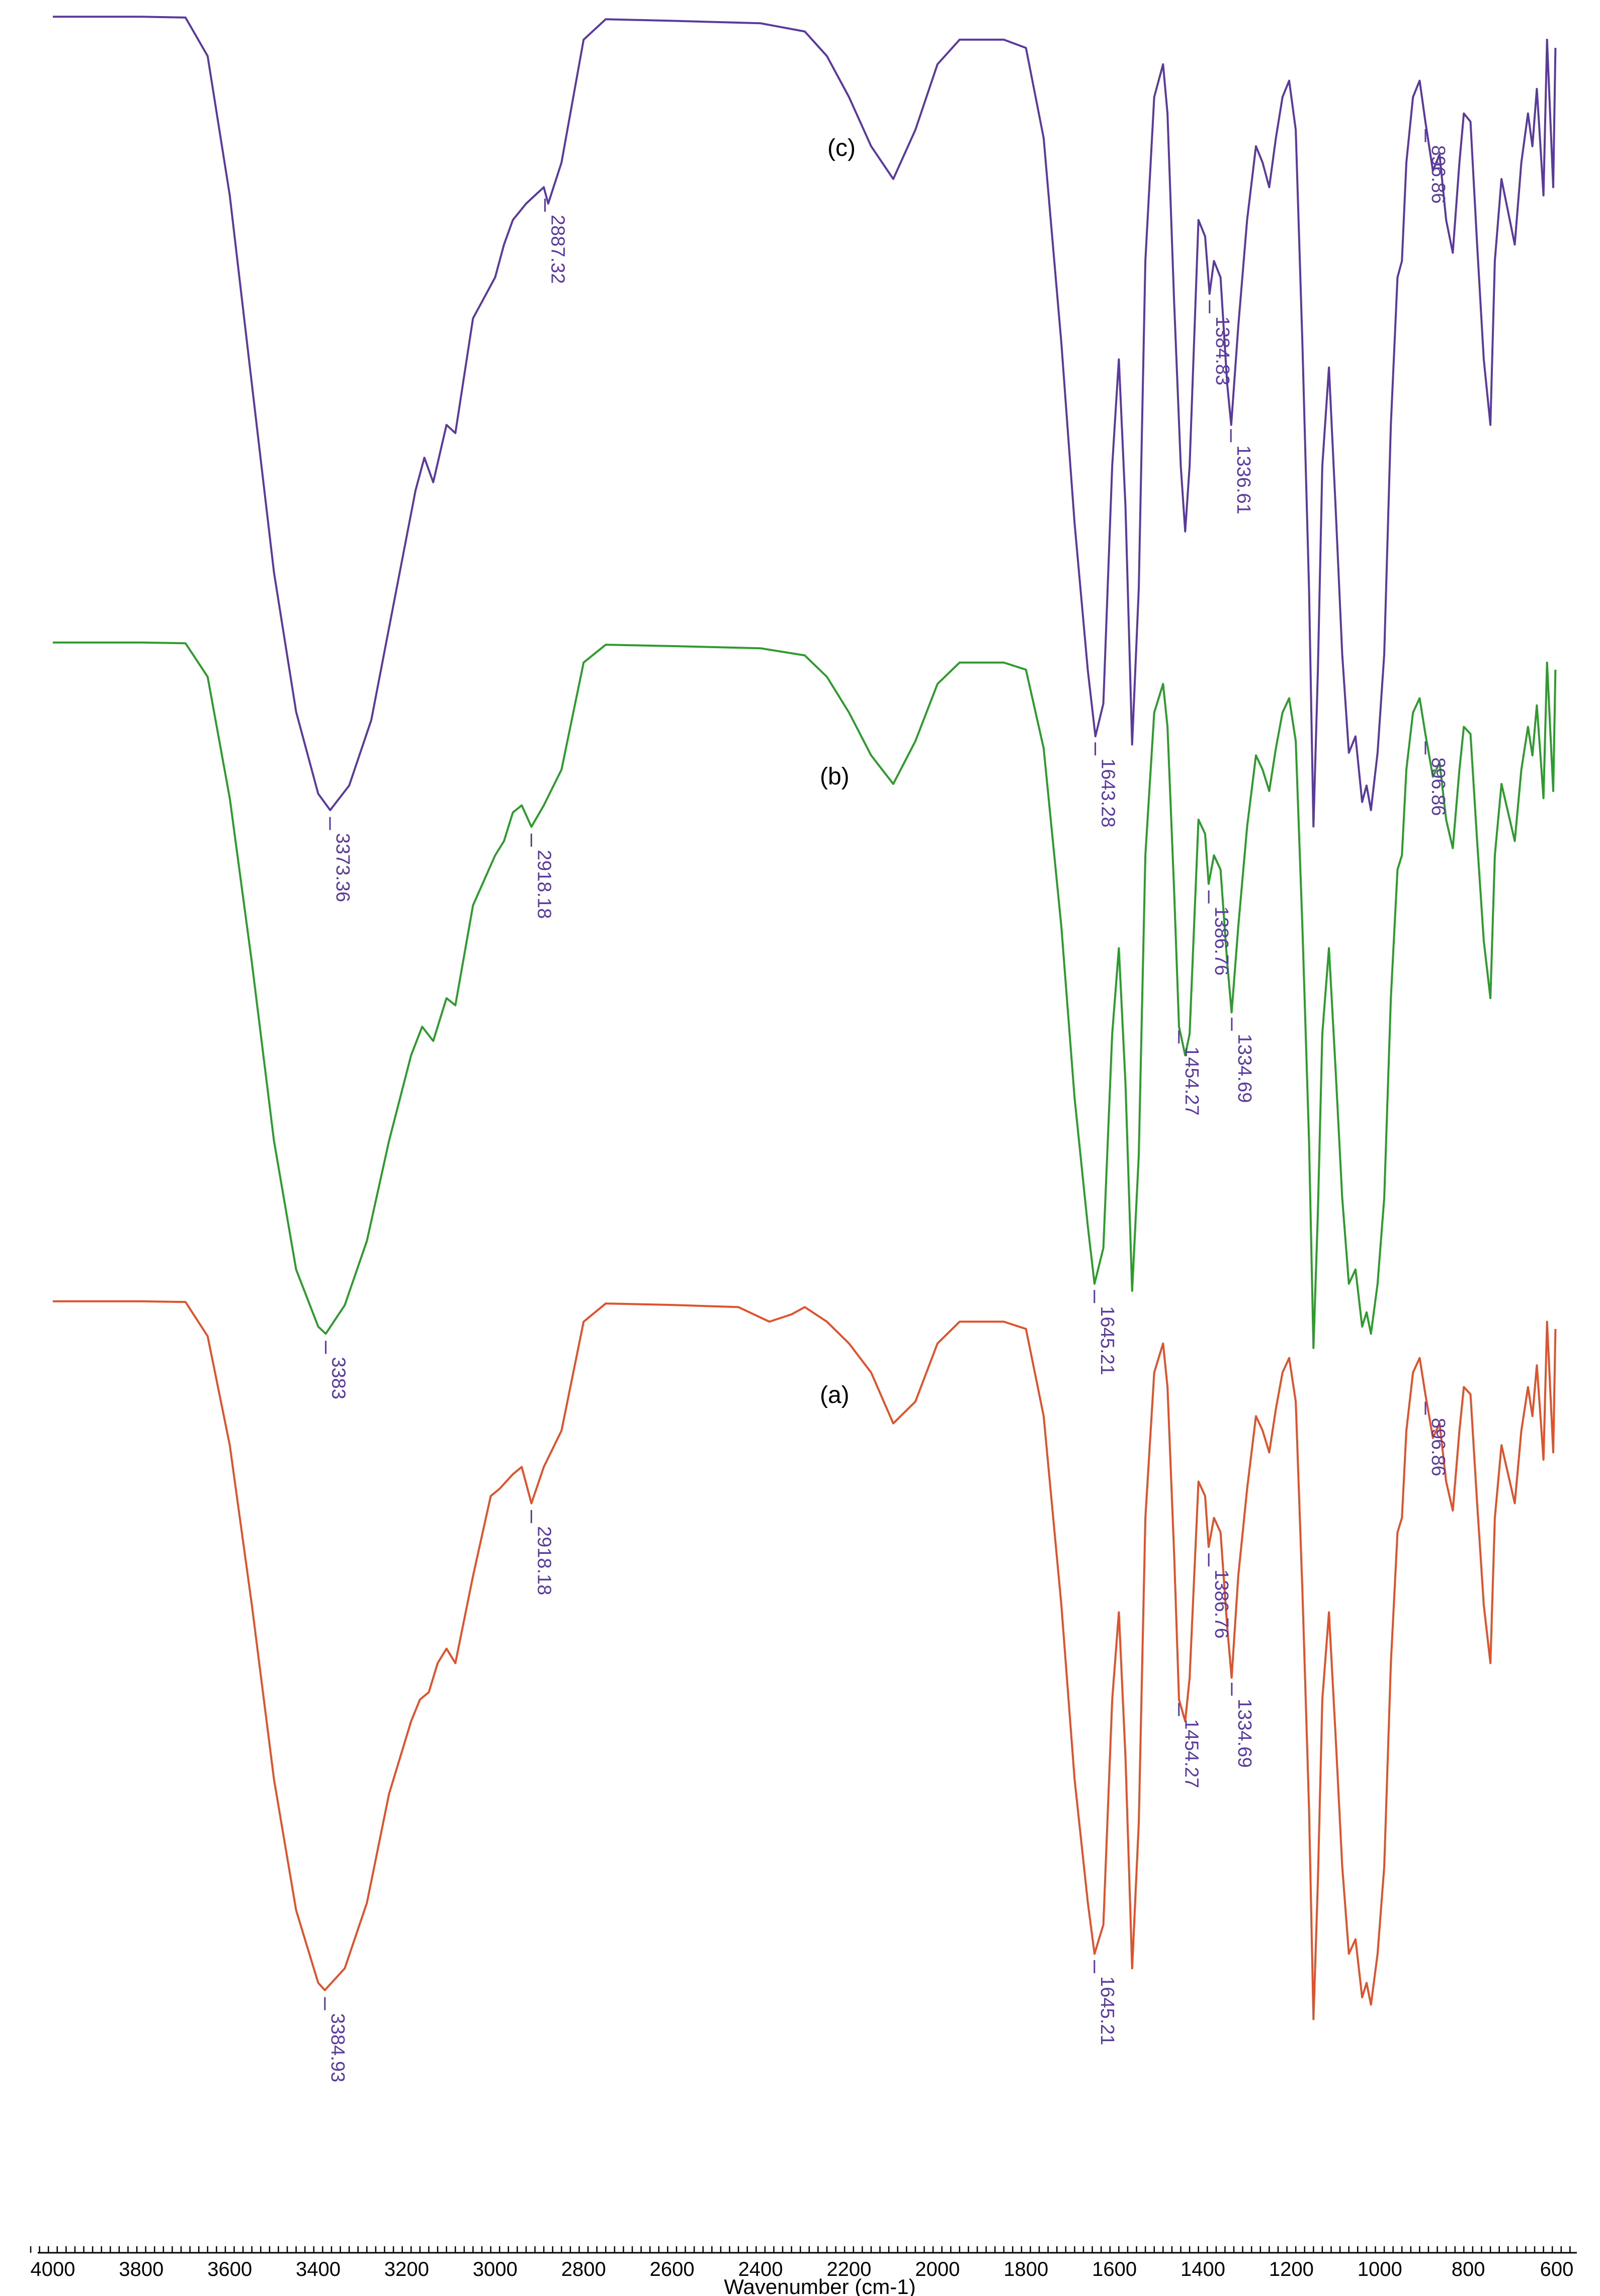  What do you see at coordinates (1291, 2269) in the screenshot?
I see `x-tick-label-14: 1200` at bounding box center [1291, 2269].